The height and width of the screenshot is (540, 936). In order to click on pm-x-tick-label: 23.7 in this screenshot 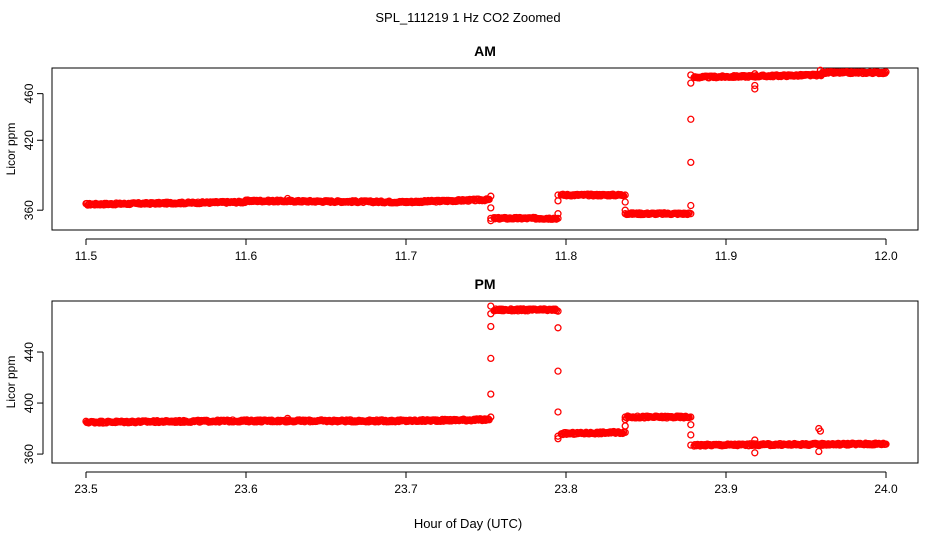, I will do `click(406, 489)`.